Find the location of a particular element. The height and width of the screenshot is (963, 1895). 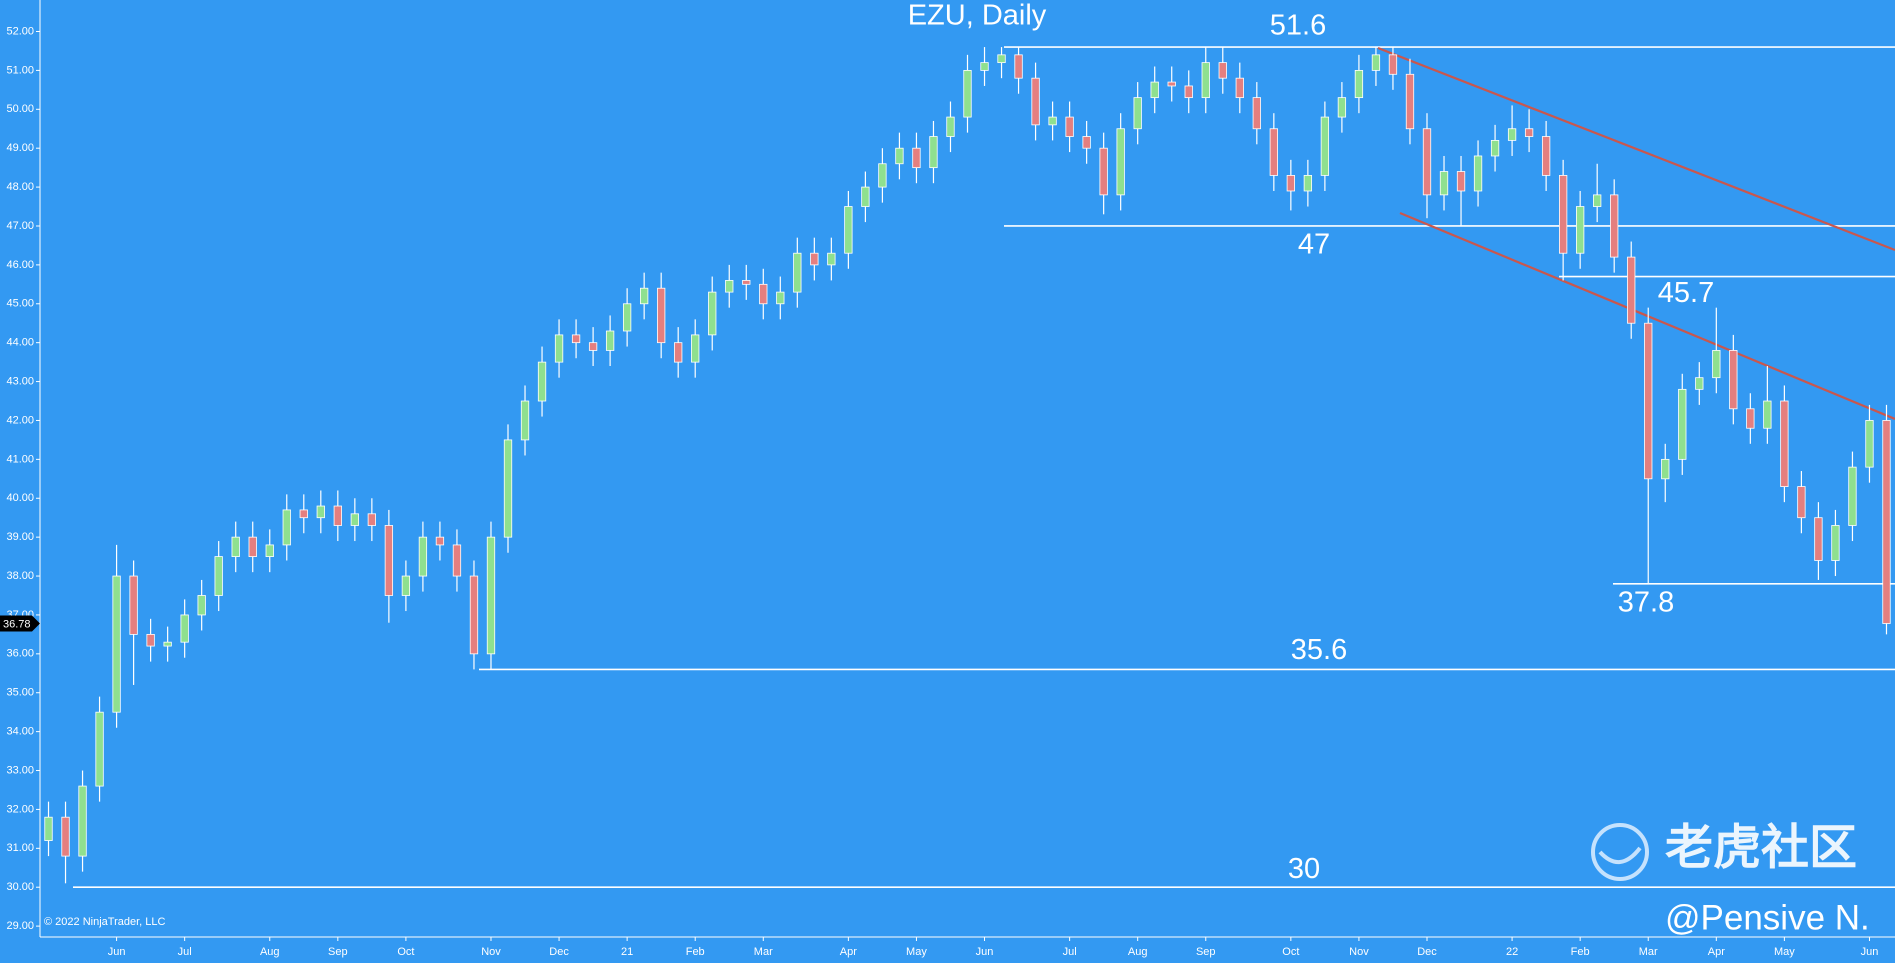

price-marker is located at coordinates (20, 623).